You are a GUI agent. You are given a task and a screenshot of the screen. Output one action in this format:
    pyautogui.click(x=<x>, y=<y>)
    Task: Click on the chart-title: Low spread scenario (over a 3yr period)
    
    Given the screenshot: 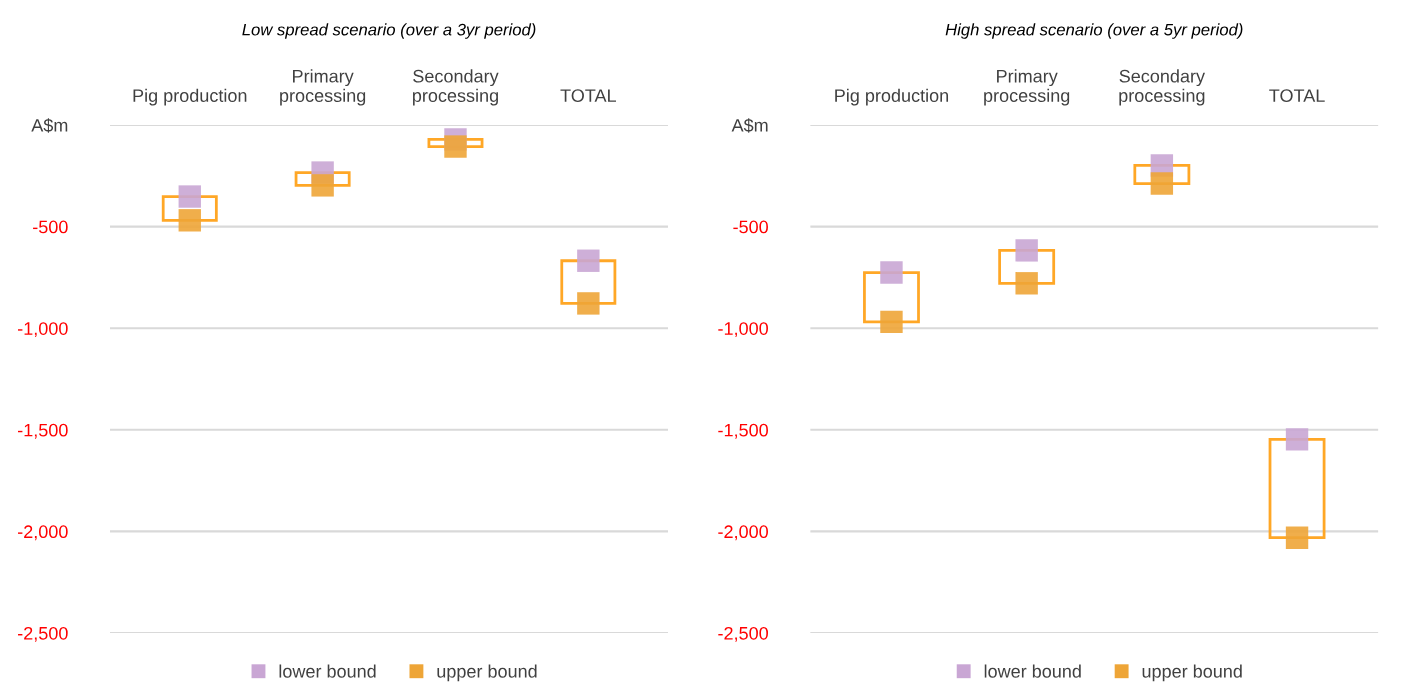 What is the action you would take?
    pyautogui.click(x=389, y=31)
    